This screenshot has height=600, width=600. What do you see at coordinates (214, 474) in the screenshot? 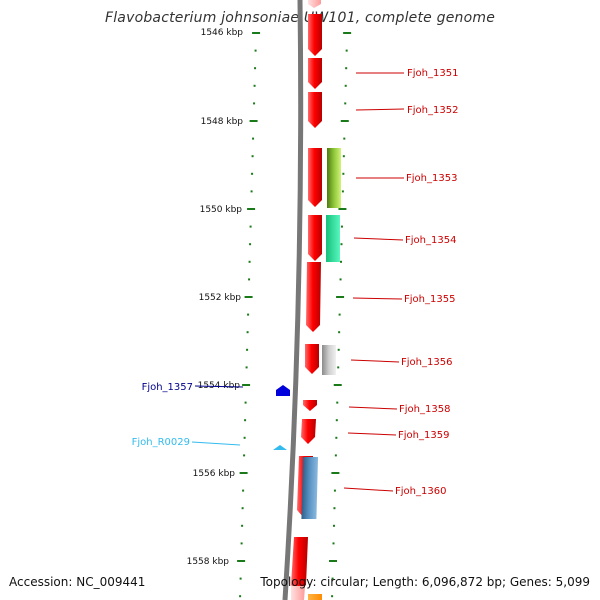
I see `tick-label: 1556 kbp` at bounding box center [214, 474].